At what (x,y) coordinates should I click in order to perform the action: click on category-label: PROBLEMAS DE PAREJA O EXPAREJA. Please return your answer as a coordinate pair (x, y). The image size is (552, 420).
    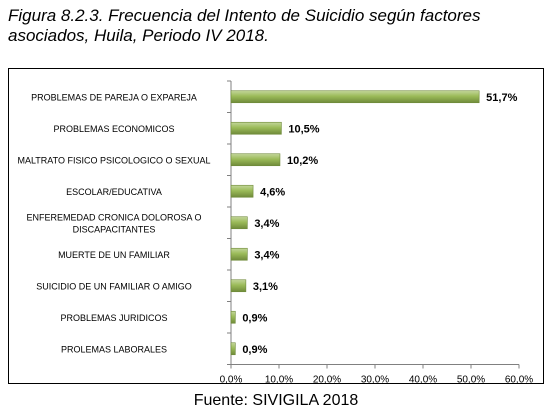
    Looking at the image, I should click on (114, 97).